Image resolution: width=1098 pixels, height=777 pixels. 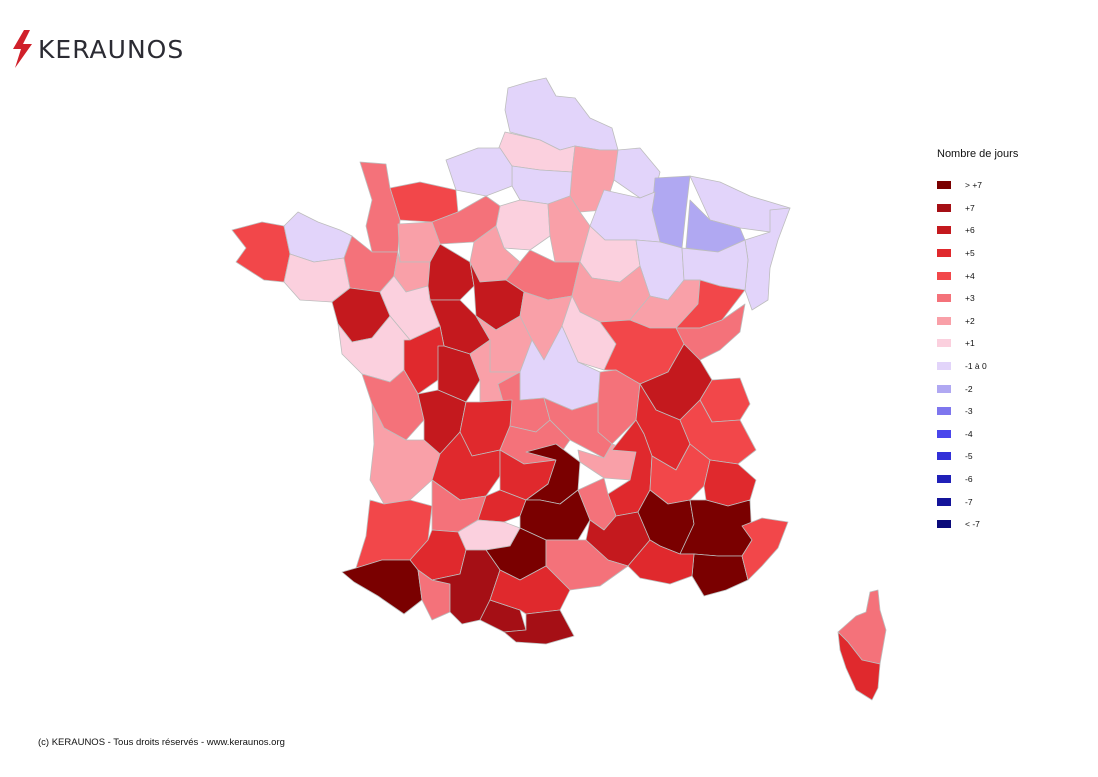 What do you see at coordinates (1012, 230) in the screenshot?
I see `legend-item: +6` at bounding box center [1012, 230].